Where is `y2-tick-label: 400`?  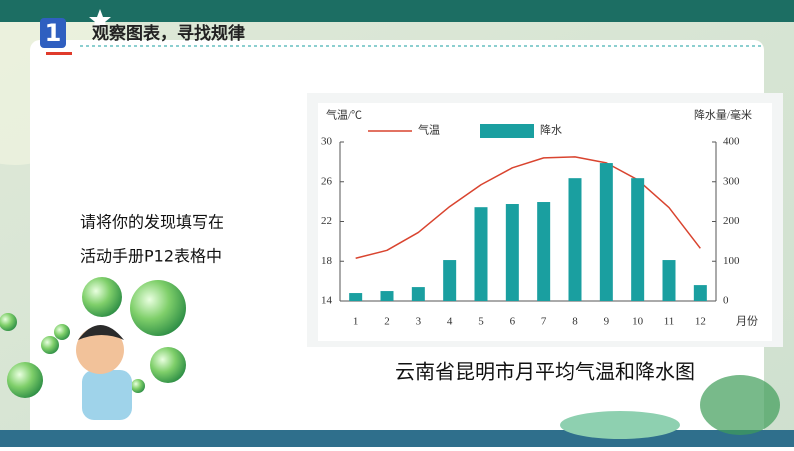
y2-tick-label: 400 is located at coordinates (731, 142).